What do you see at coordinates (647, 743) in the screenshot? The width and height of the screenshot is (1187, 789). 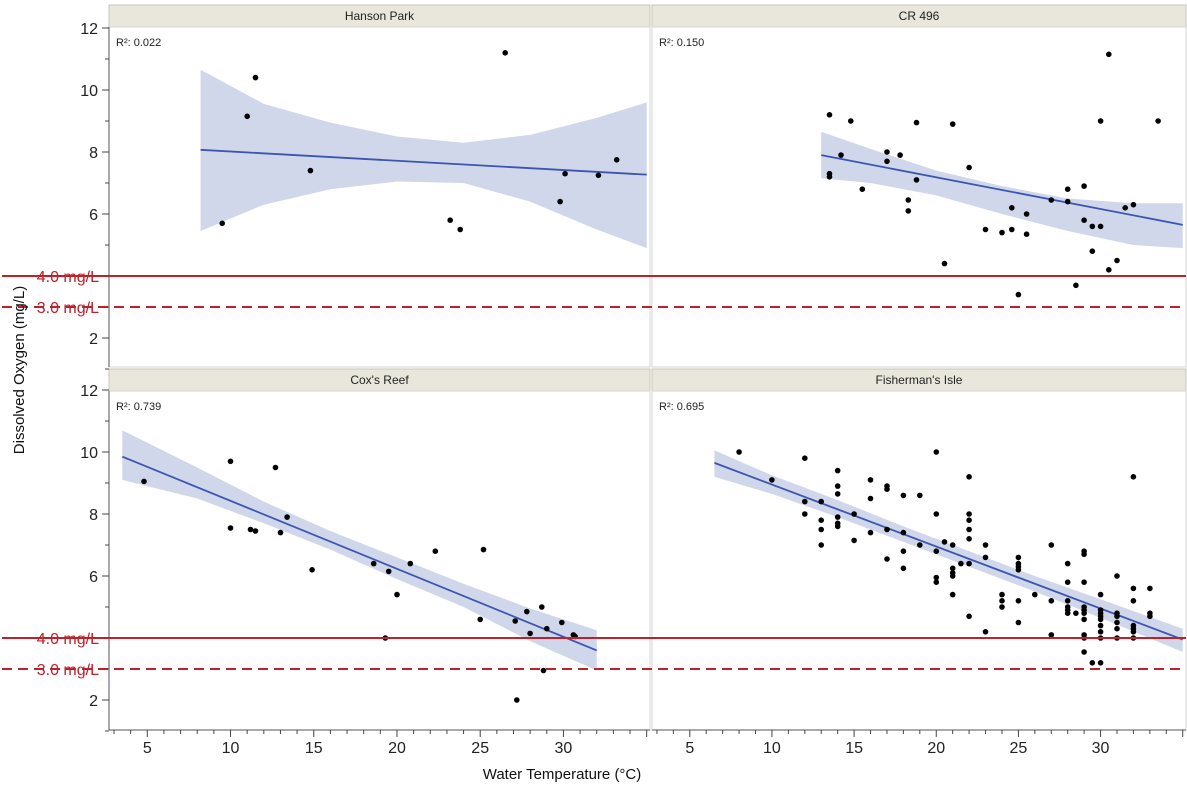 I see `x-axes-layer: 5 10 15 20 25 30 5 10 15 20 25 30` at bounding box center [647, 743].